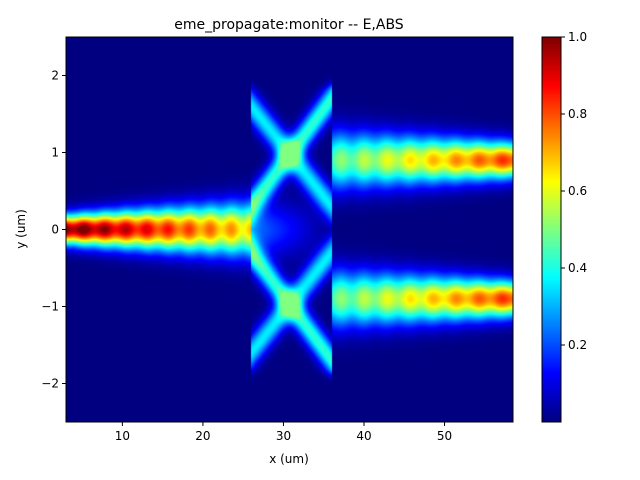 The width and height of the screenshot is (640, 480). I want to click on y-tick-label: 1, so click(55, 153).